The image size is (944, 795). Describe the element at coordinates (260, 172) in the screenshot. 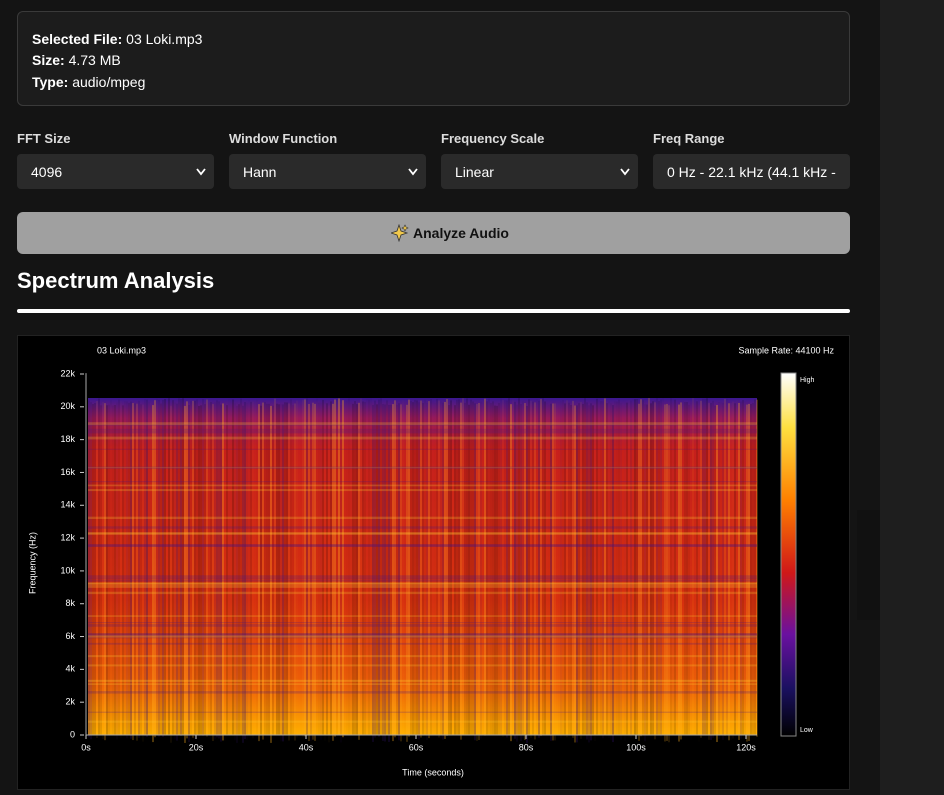

I see `control-value: Hann` at that location.